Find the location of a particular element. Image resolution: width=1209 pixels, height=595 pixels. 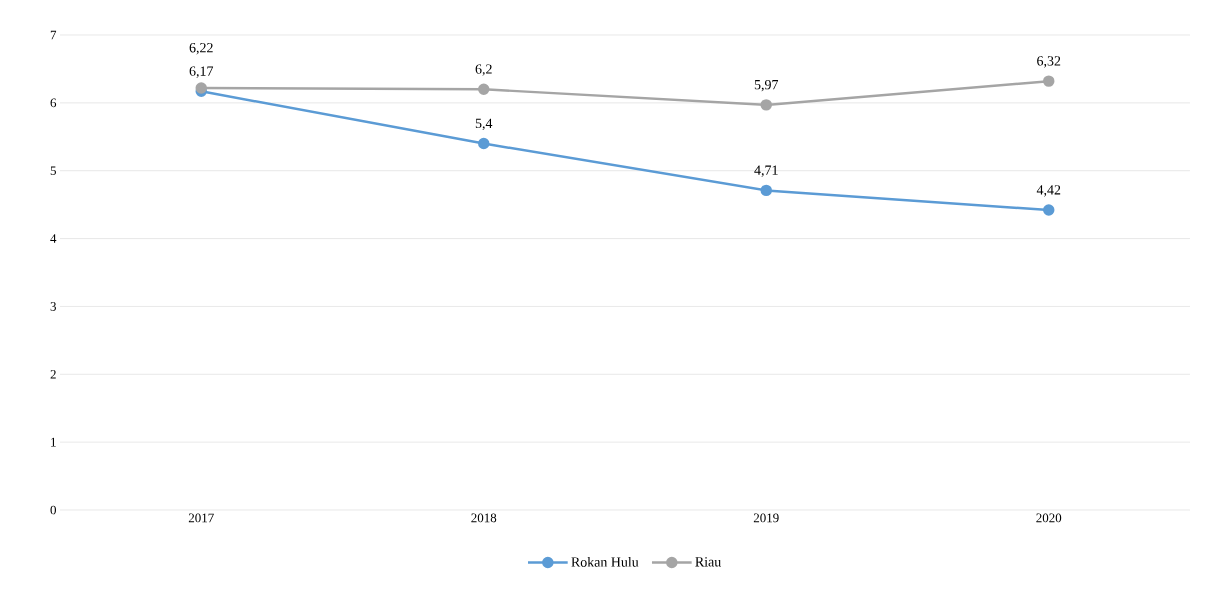

legend-label: Riau is located at coordinates (708, 562).